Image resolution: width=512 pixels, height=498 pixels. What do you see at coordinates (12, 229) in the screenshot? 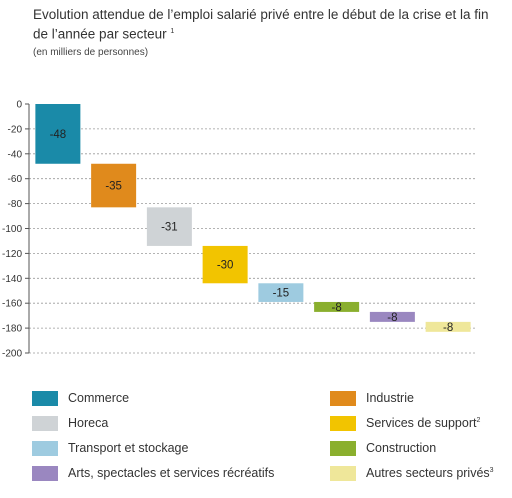
I see `y-tick-label: -100` at bounding box center [12, 229].